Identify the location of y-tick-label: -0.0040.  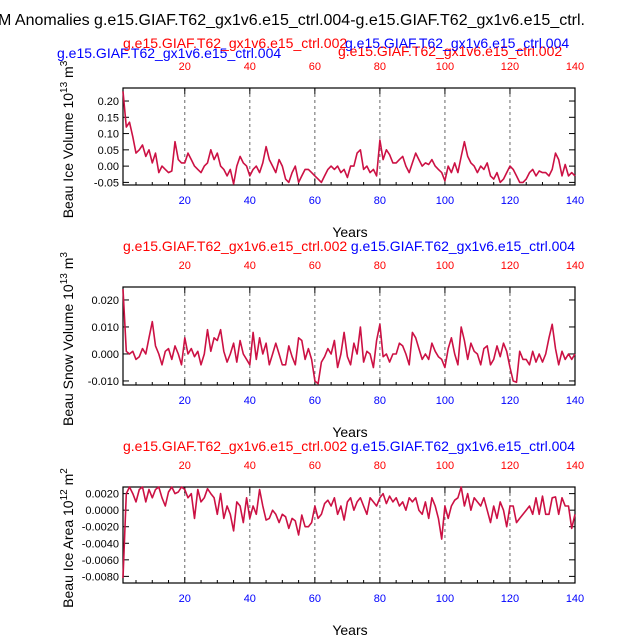
(100, 544).